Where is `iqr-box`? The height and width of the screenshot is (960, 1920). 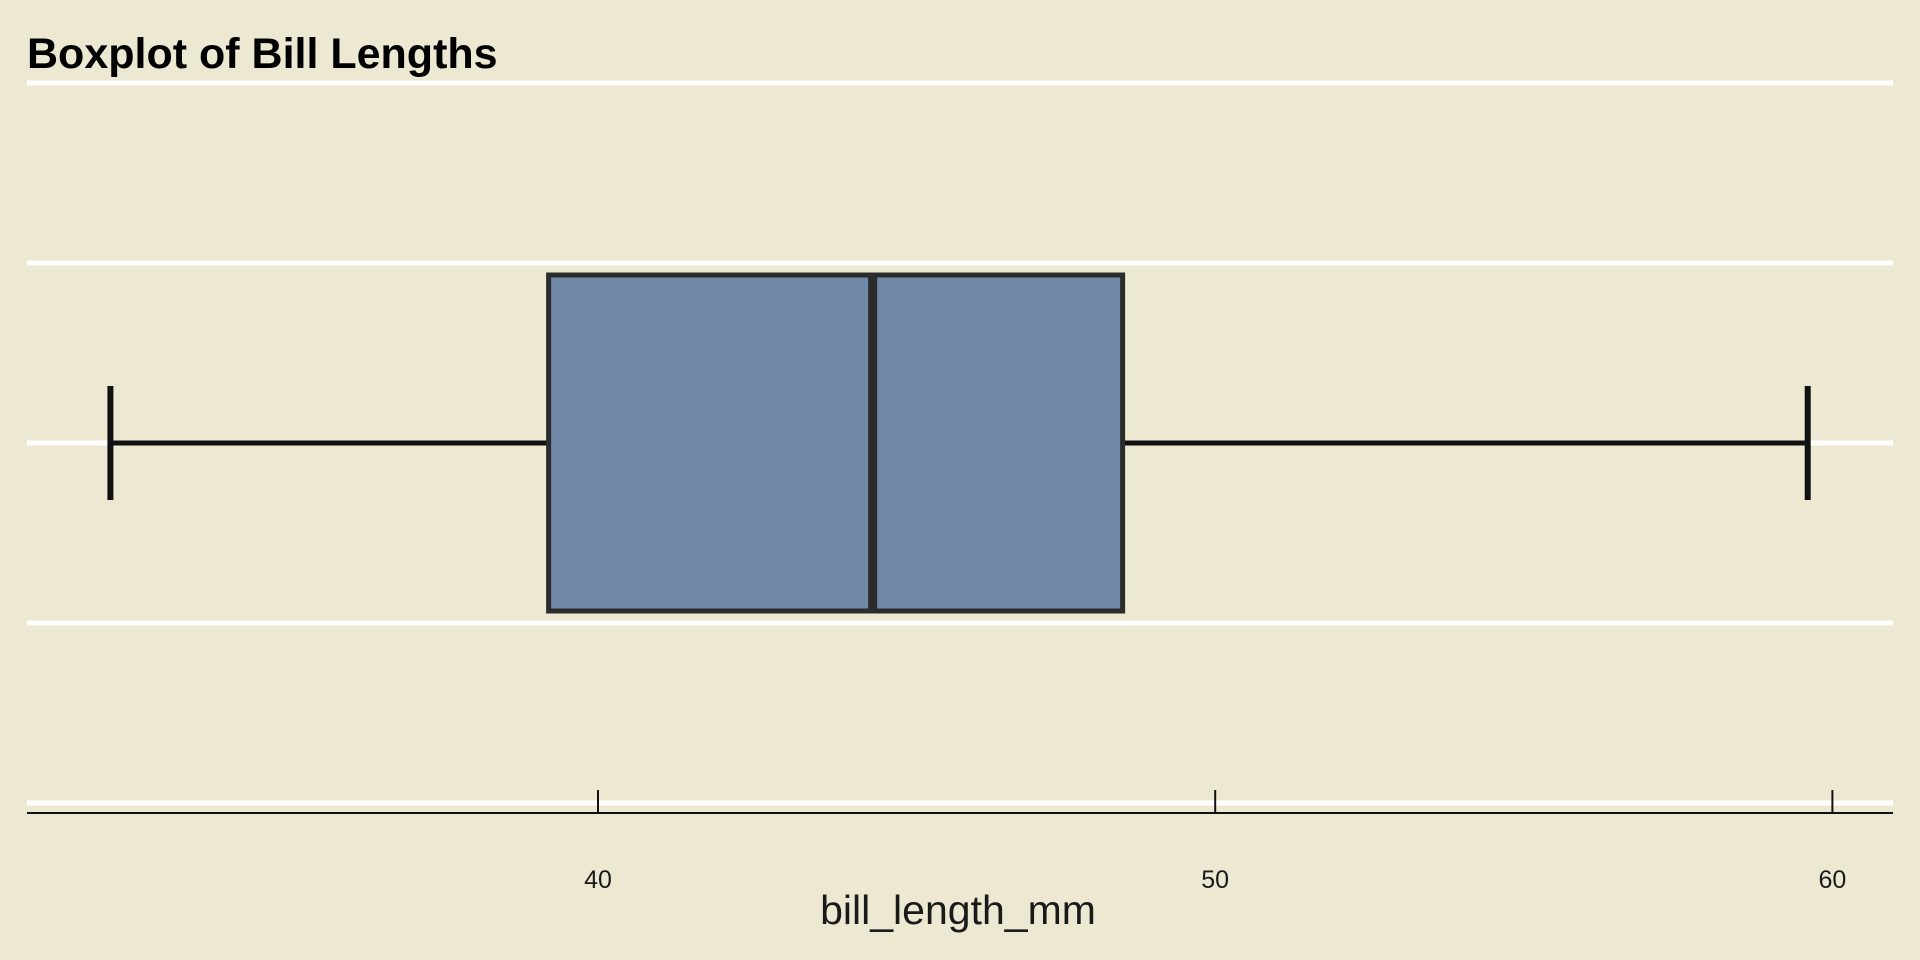
iqr-box is located at coordinates (836, 443).